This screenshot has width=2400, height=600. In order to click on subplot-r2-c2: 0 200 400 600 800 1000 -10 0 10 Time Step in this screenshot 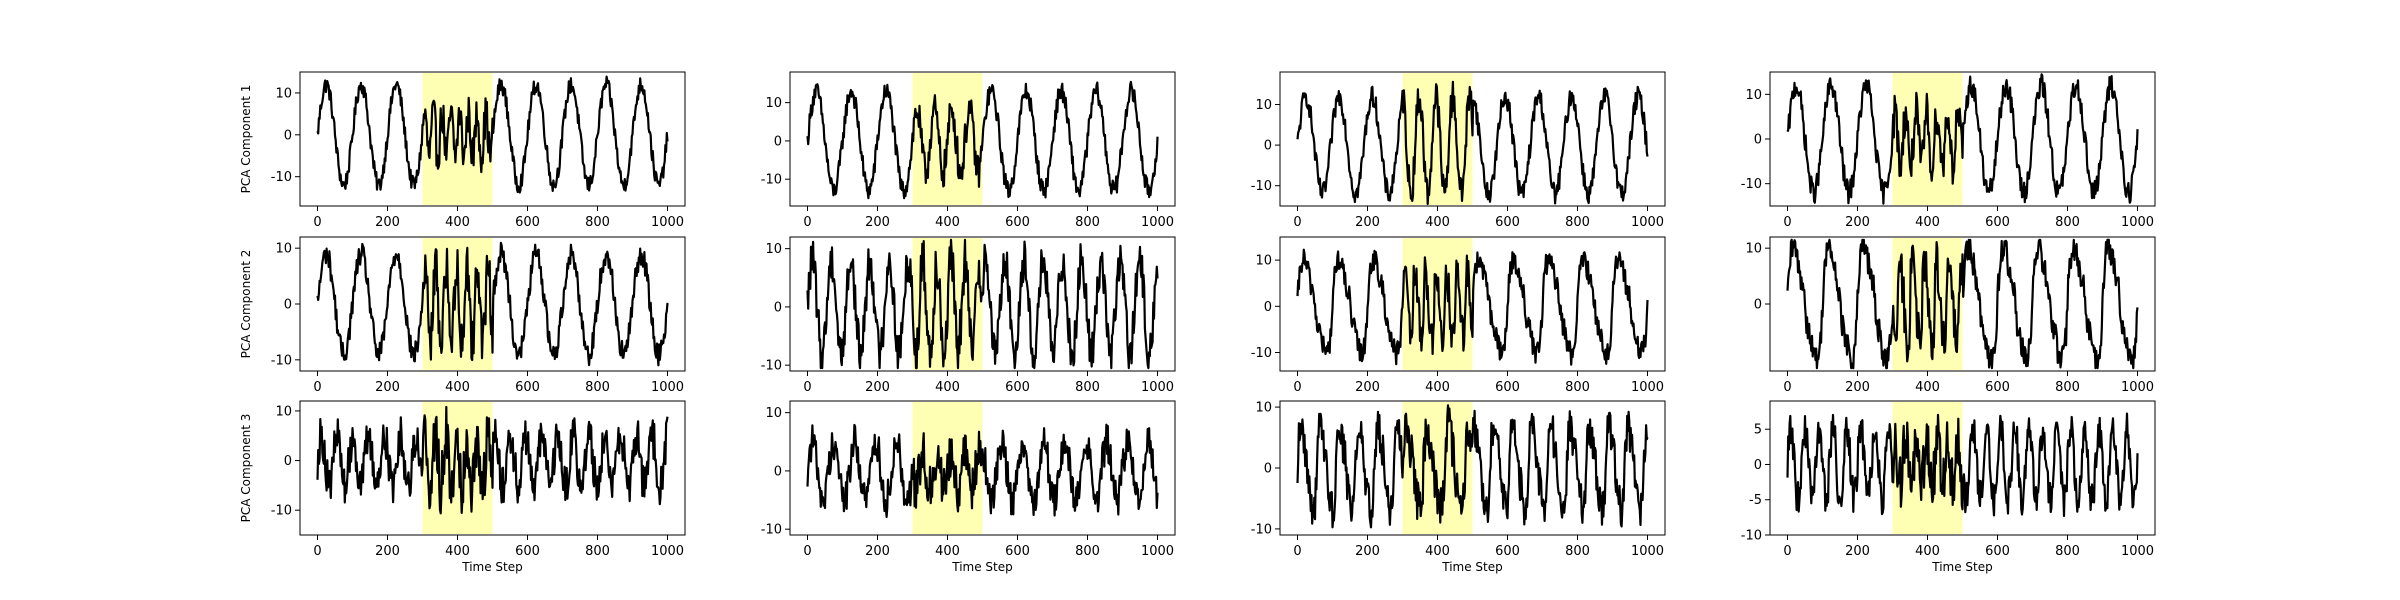, I will do `click(1458, 487)`.